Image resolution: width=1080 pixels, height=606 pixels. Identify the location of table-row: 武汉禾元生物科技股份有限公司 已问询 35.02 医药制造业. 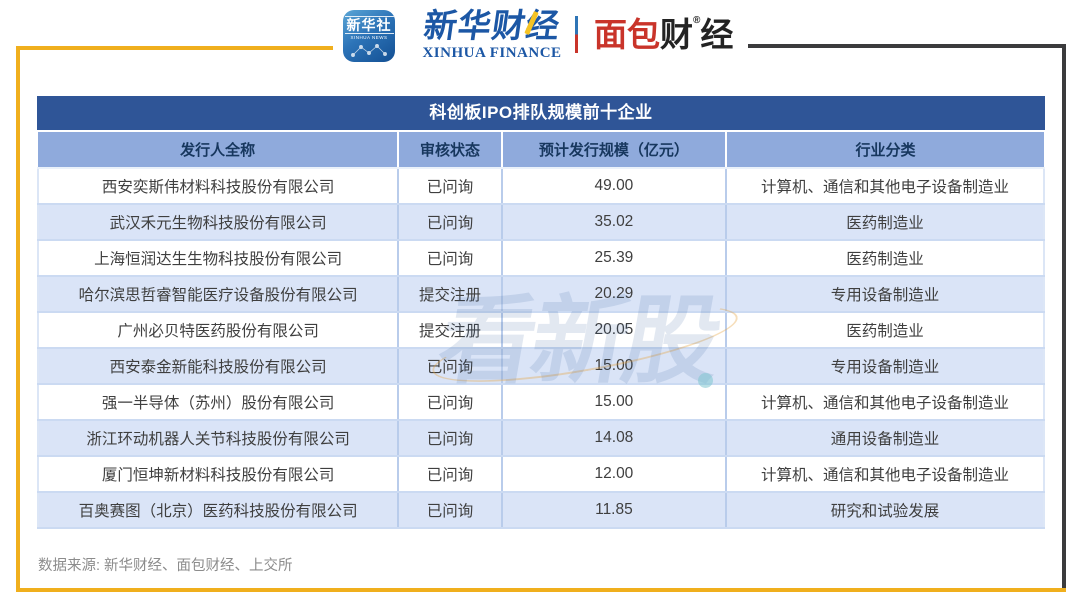
(540, 222).